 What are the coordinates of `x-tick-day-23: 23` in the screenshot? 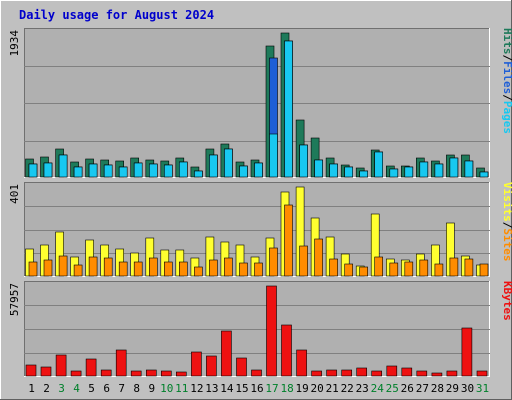 It's located at (362, 388).